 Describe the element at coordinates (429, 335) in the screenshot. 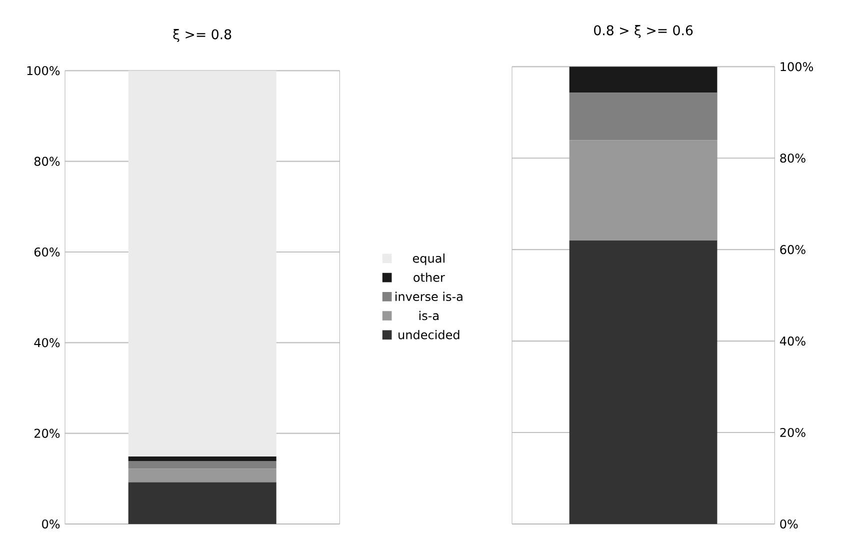

I see `legend-label: undecided` at that location.